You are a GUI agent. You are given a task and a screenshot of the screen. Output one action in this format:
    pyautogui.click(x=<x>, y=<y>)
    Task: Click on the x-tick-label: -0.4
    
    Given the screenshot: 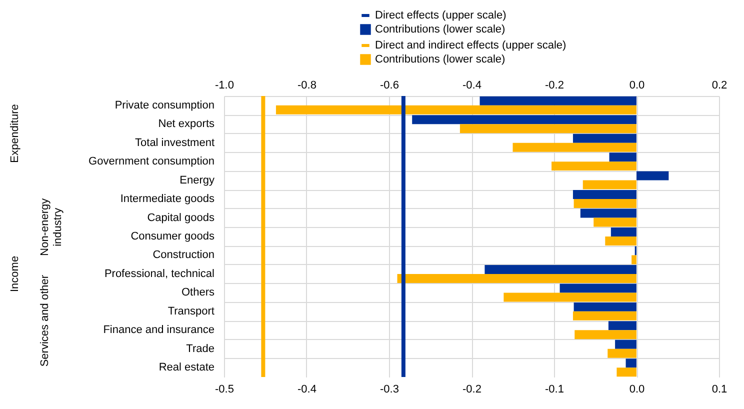 What is the action you would take?
    pyautogui.click(x=307, y=390)
    